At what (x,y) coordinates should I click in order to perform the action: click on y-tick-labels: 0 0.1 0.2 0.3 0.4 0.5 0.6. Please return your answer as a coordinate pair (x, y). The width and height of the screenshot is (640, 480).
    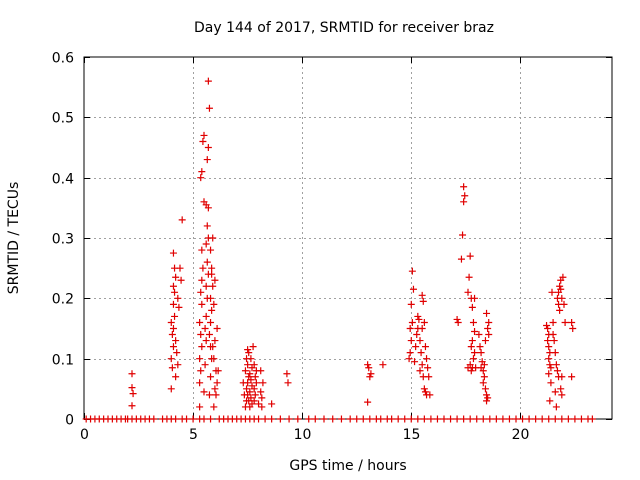
    Looking at the image, I should click on (63, 240).